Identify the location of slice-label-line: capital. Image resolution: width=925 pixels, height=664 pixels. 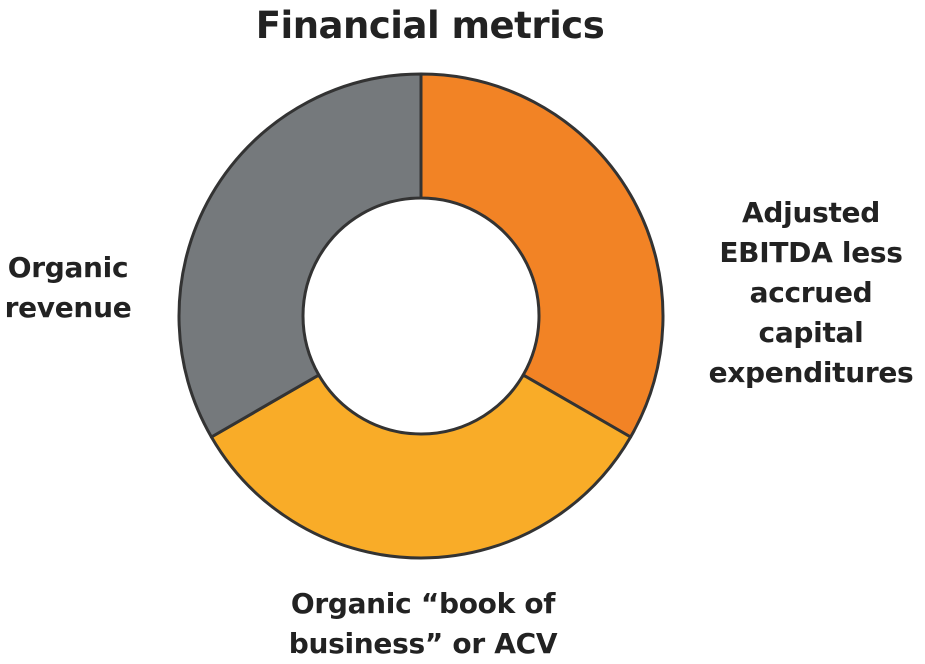
(811, 332).